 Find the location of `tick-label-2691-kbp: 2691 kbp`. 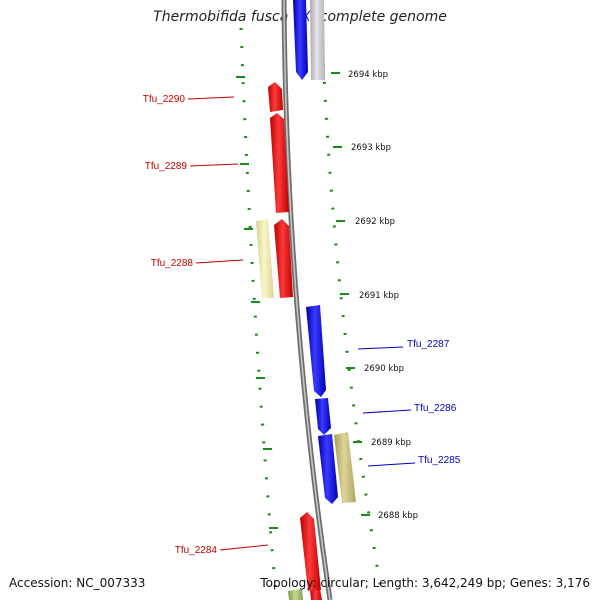

tick-label-2691-kbp: 2691 kbp is located at coordinates (379, 296).